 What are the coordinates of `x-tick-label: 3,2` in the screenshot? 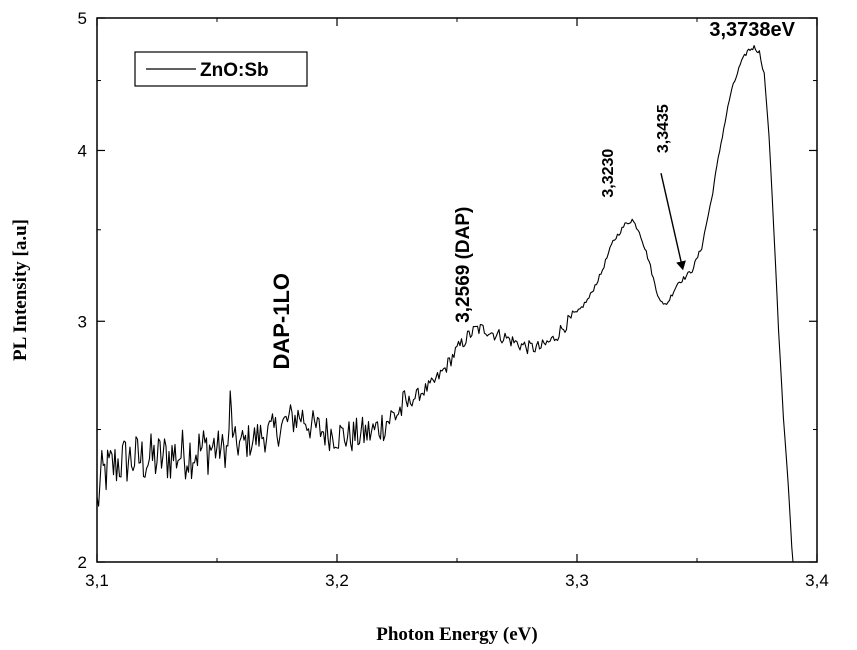 It's located at (337, 580).